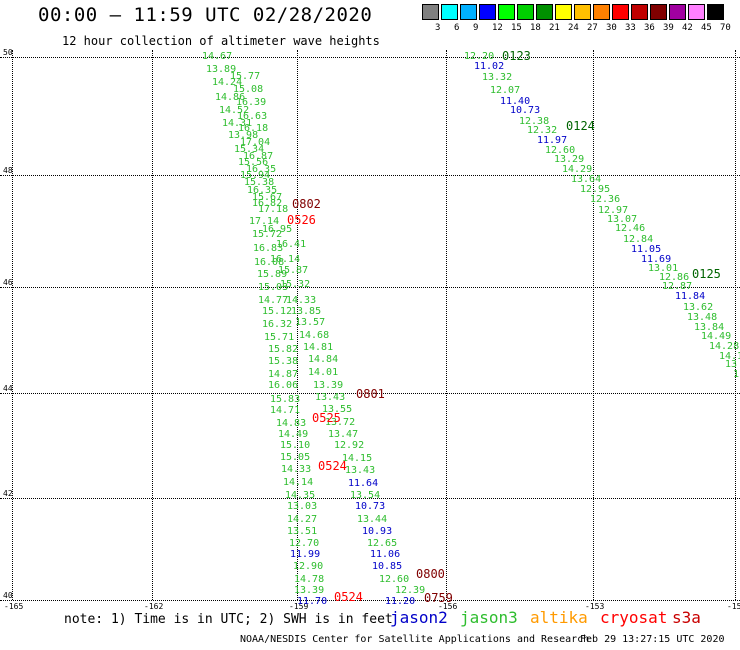  What do you see at coordinates (348, 597) in the screenshot?
I see `pass-time-label: 0524` at bounding box center [348, 597].